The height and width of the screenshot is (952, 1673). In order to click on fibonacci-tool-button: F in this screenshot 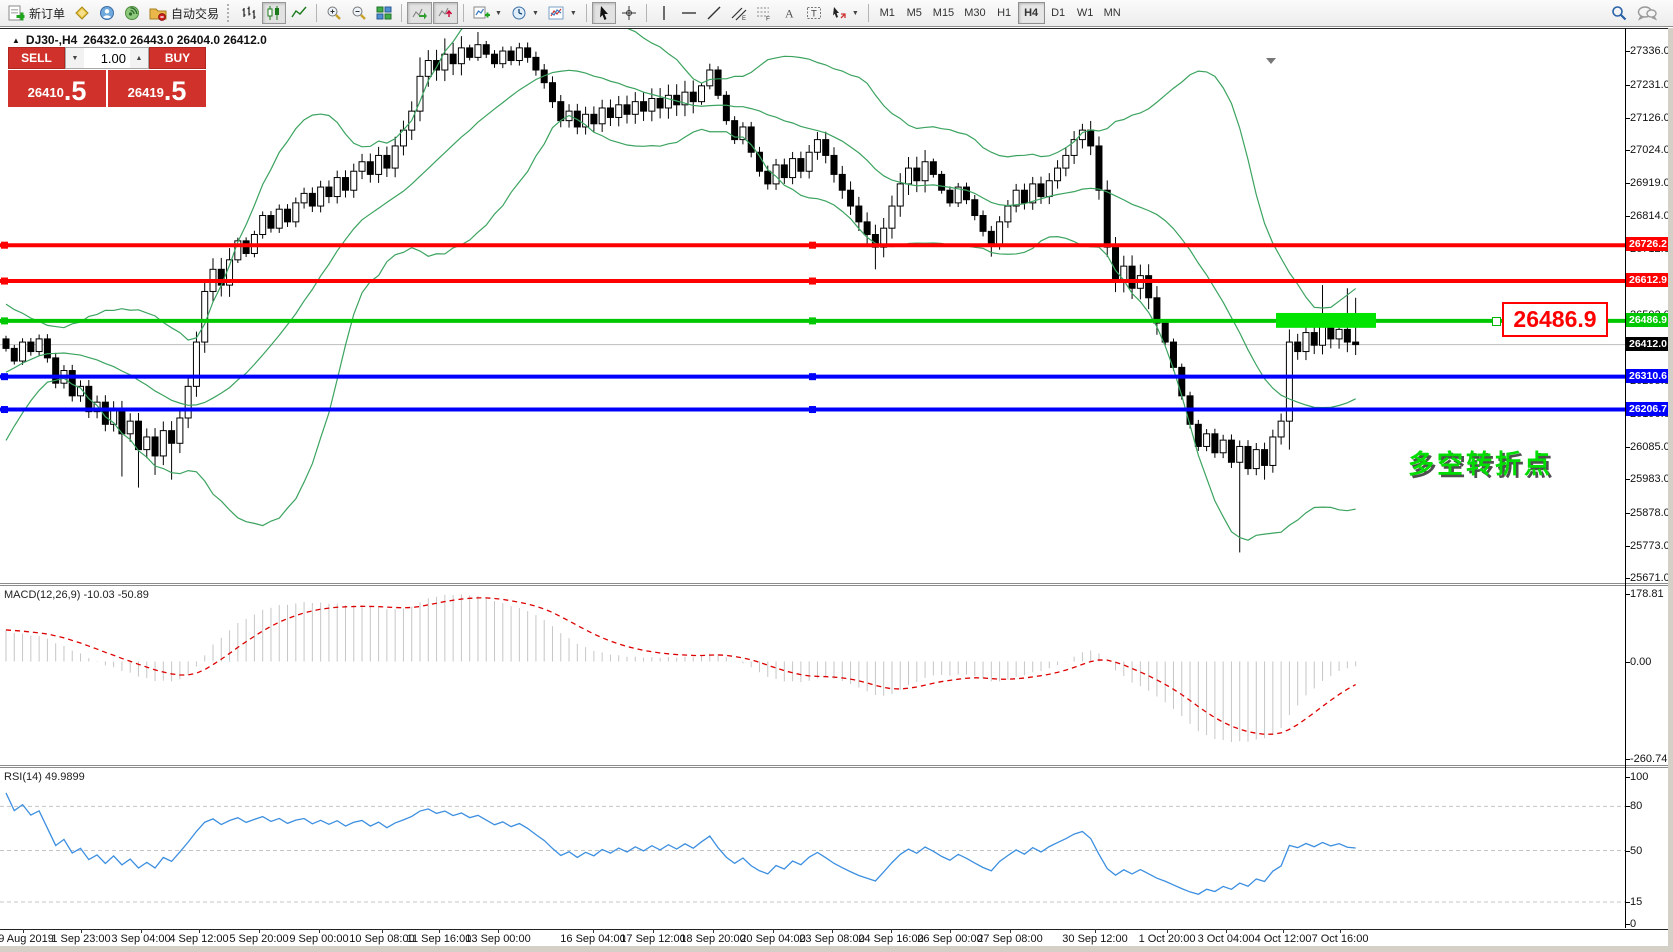, I will do `click(764, 13)`.